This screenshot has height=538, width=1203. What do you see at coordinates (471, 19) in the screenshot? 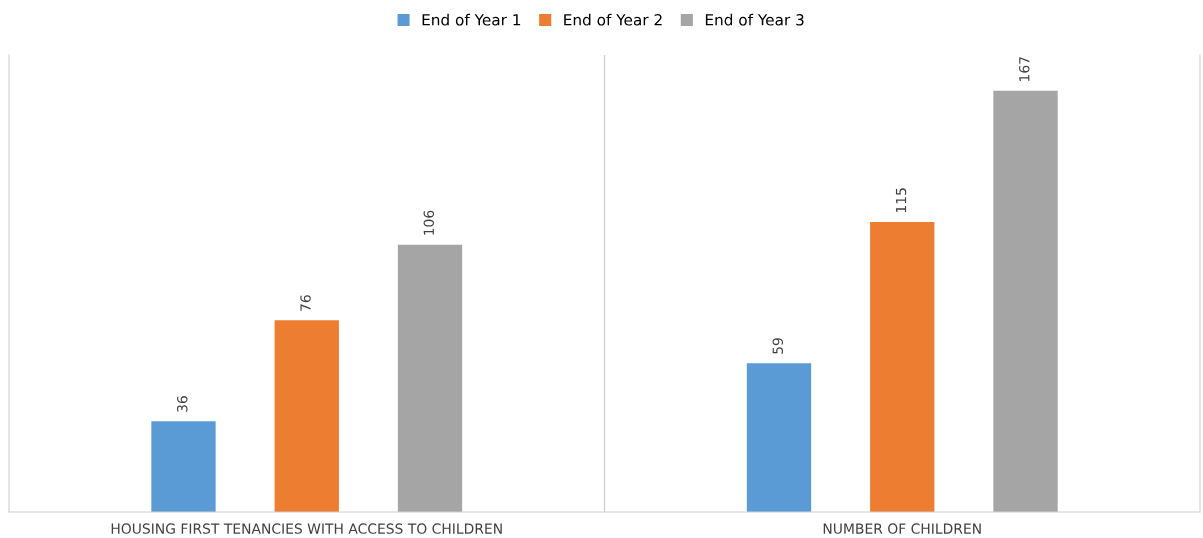
I see `legend-label: End of Year 1` at bounding box center [471, 19].